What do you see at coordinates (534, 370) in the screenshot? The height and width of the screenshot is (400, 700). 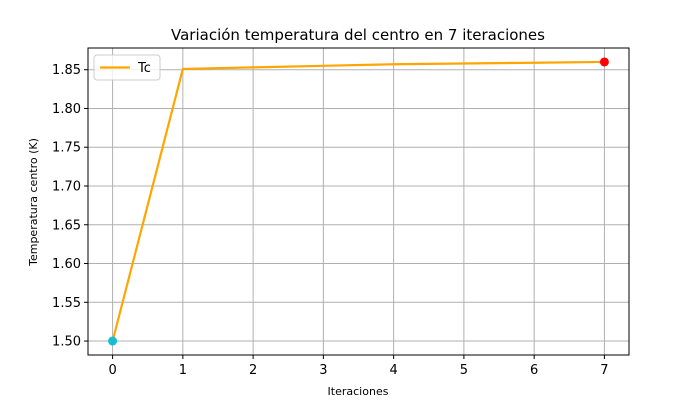 I see `x-tick-label: 6` at bounding box center [534, 370].